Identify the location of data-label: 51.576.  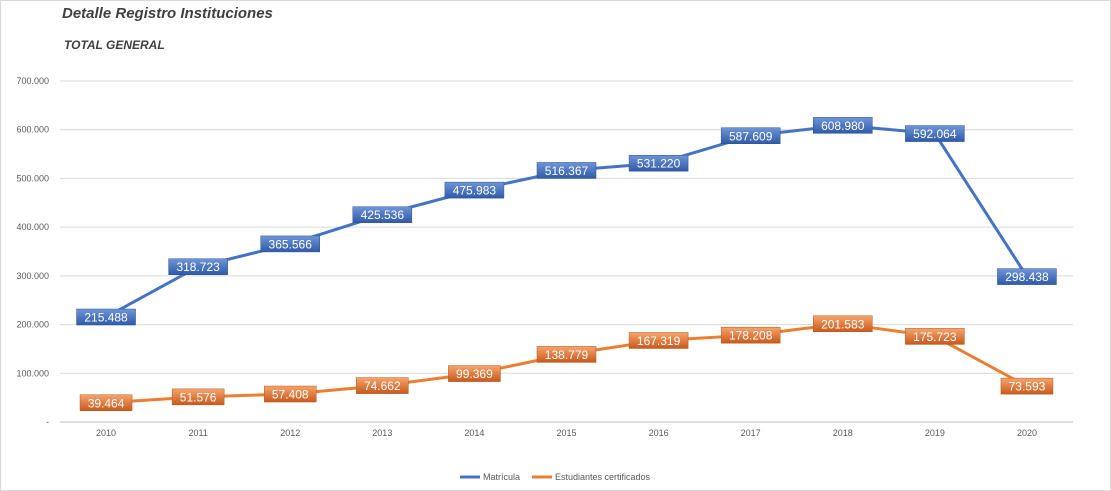
(198, 397).